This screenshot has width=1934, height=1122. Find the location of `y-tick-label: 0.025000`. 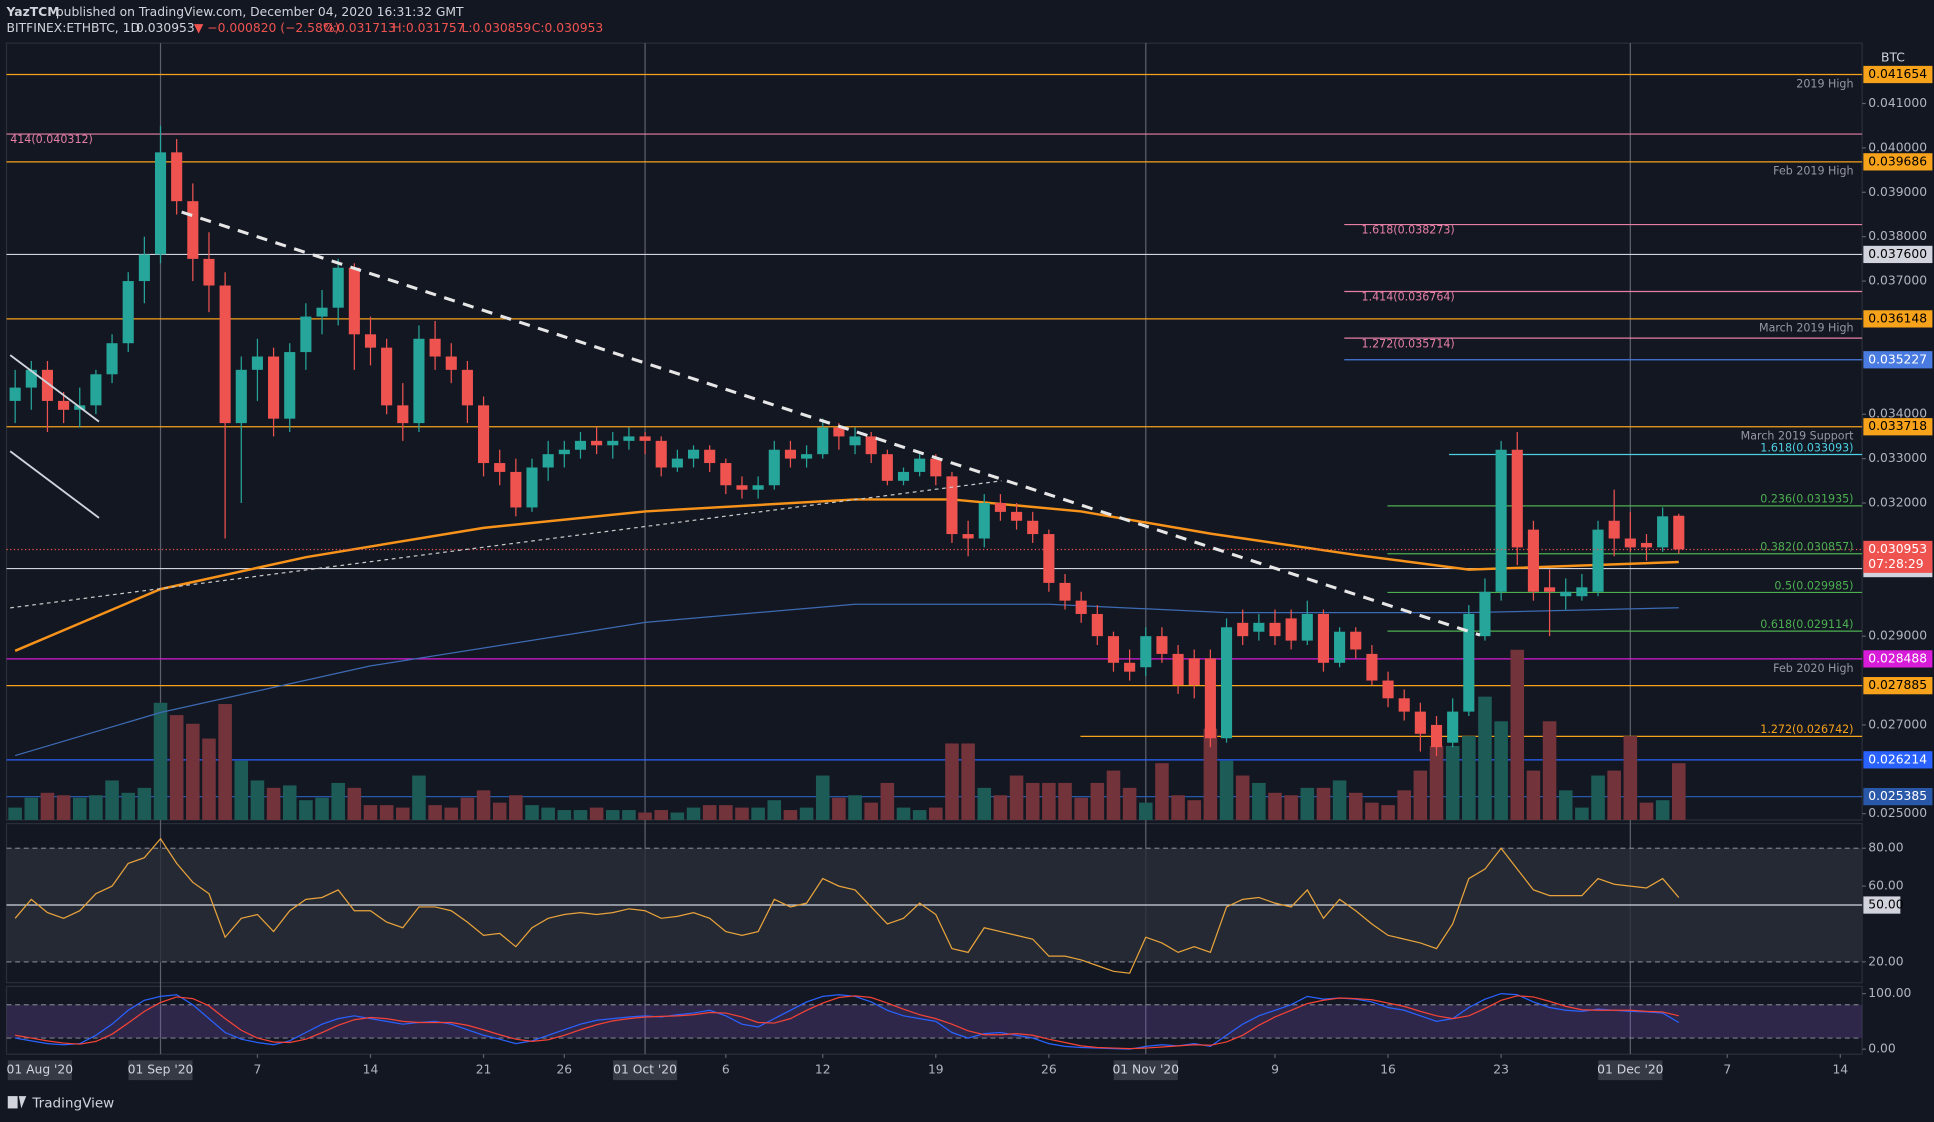

y-tick-label: 0.025000 is located at coordinates (1897, 813).